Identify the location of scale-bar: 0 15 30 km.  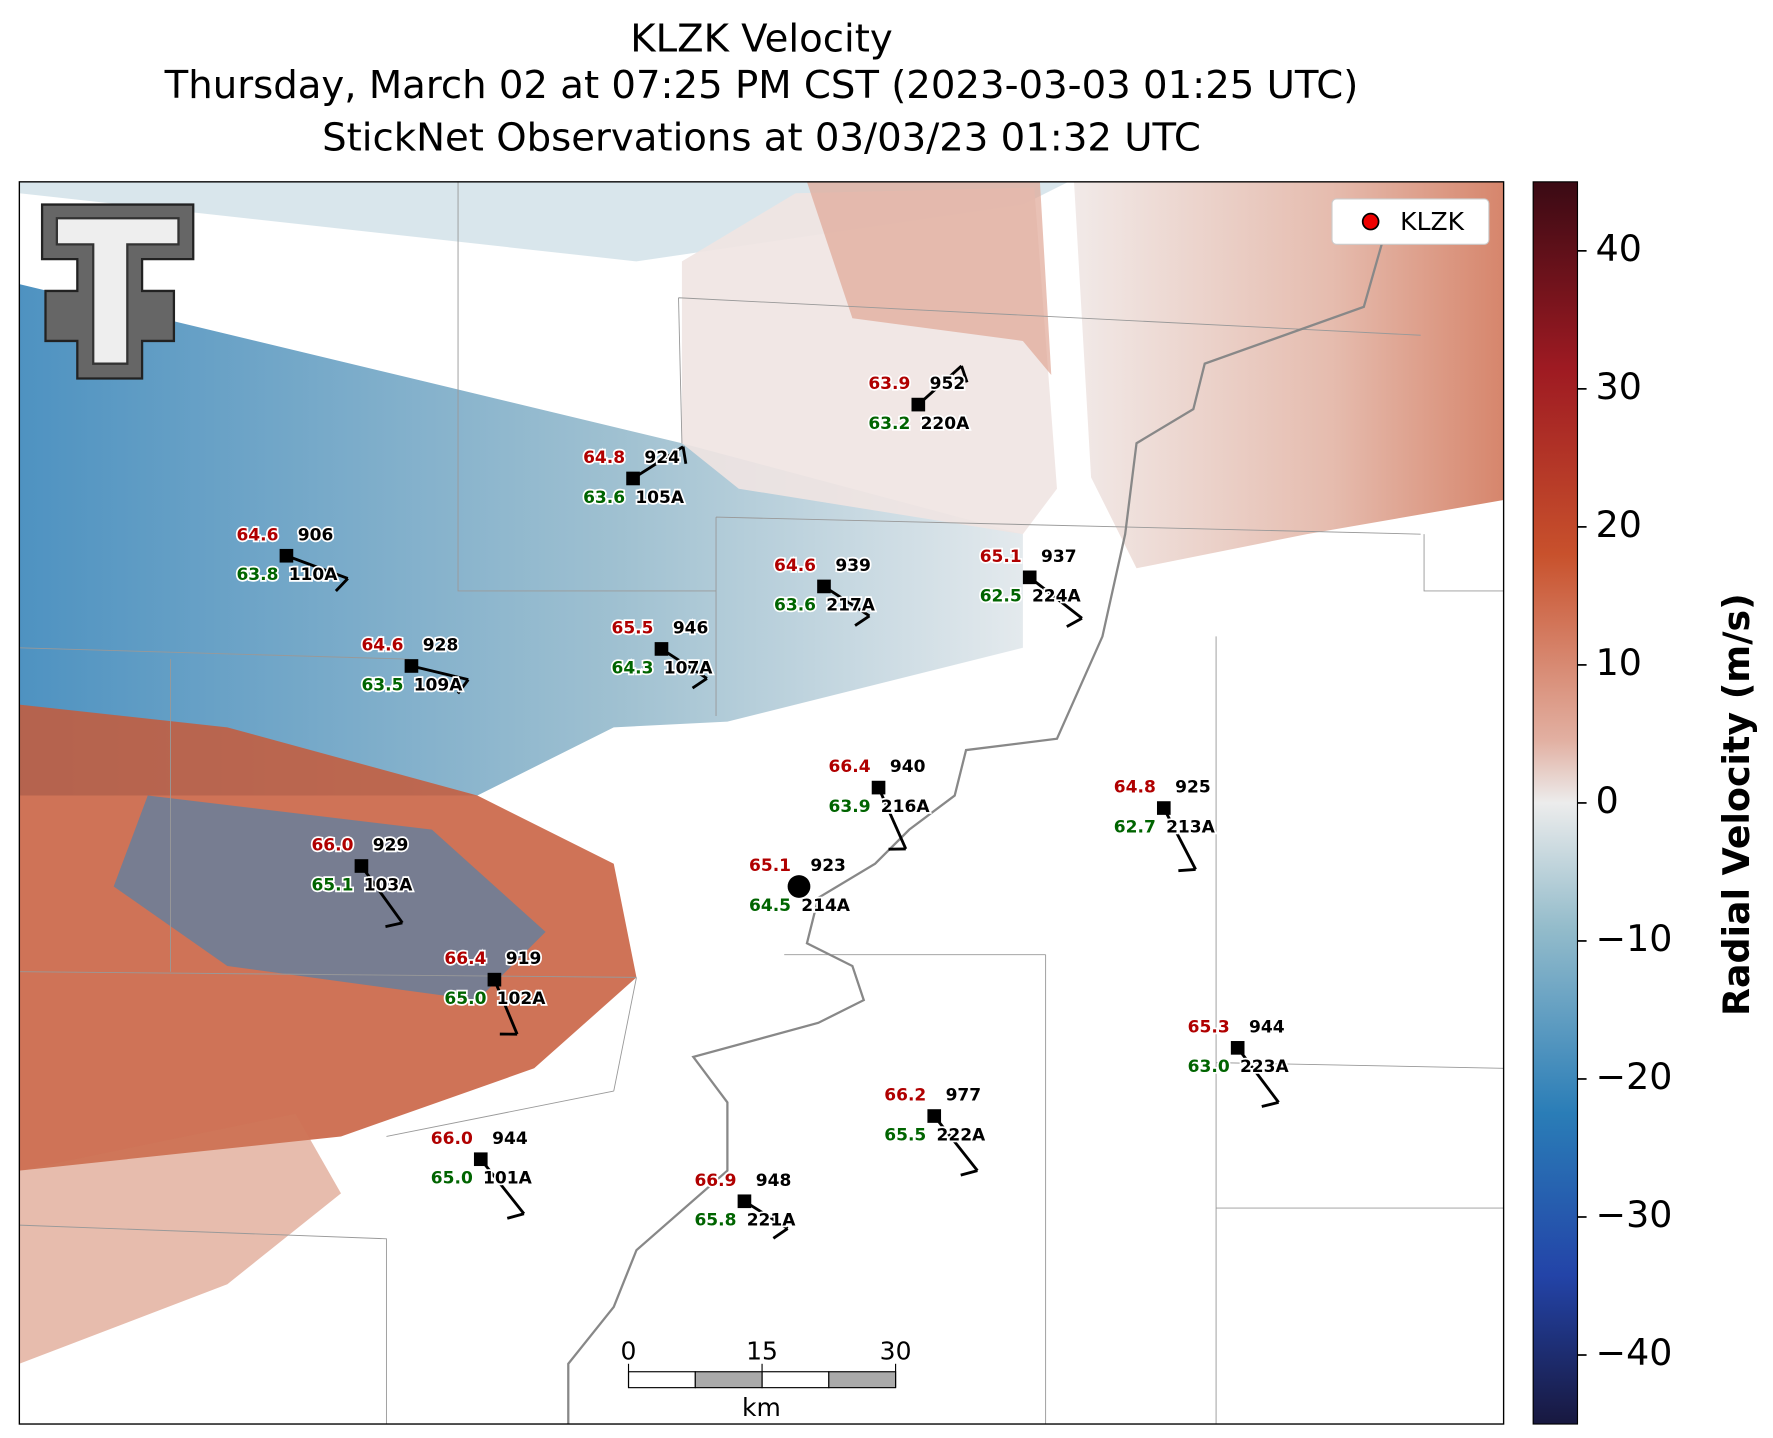
(766, 1379).